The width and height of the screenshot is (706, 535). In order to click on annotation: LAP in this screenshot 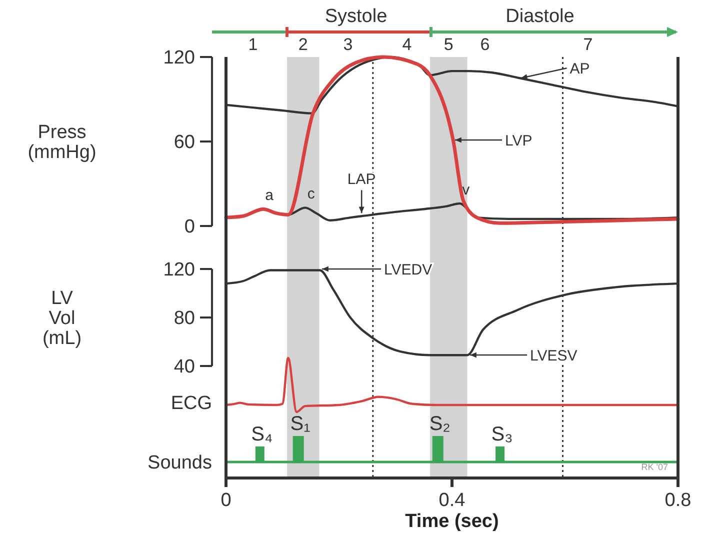, I will do `click(361, 179)`.